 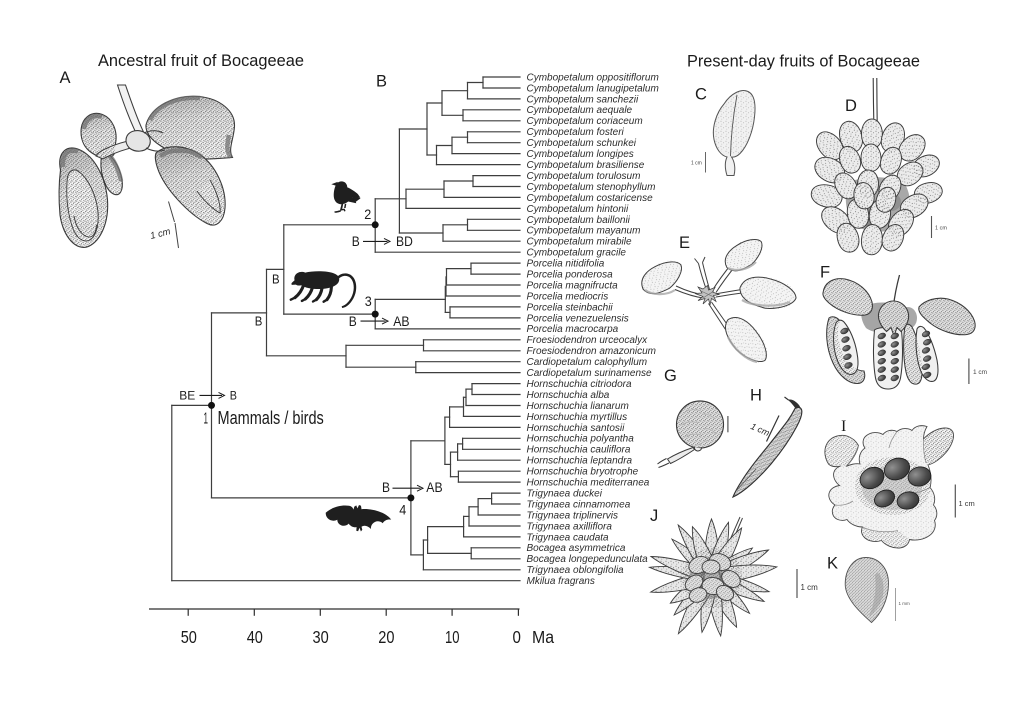 What do you see at coordinates (581, 439) in the screenshot?
I see `svg-text: Hornschuchia polyantha` at bounding box center [581, 439].